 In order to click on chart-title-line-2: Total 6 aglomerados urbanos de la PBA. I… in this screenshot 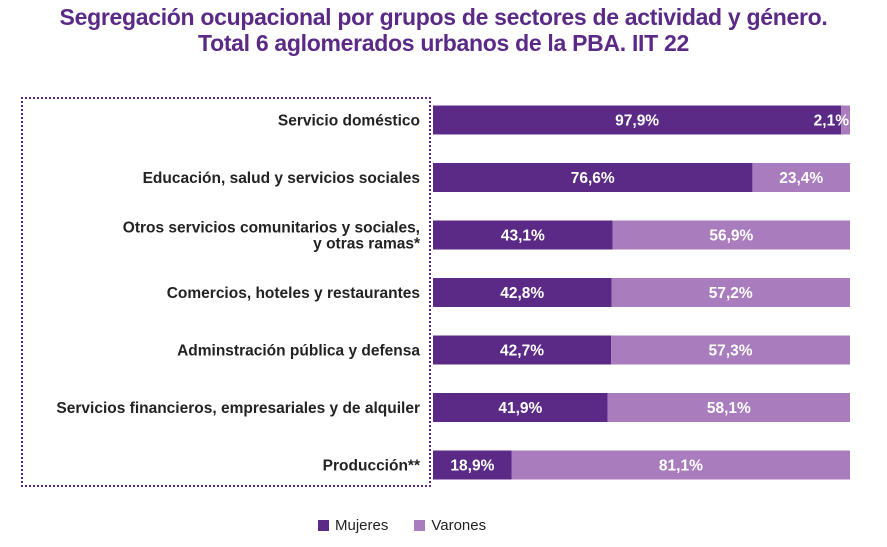, I will do `click(443, 43)`.